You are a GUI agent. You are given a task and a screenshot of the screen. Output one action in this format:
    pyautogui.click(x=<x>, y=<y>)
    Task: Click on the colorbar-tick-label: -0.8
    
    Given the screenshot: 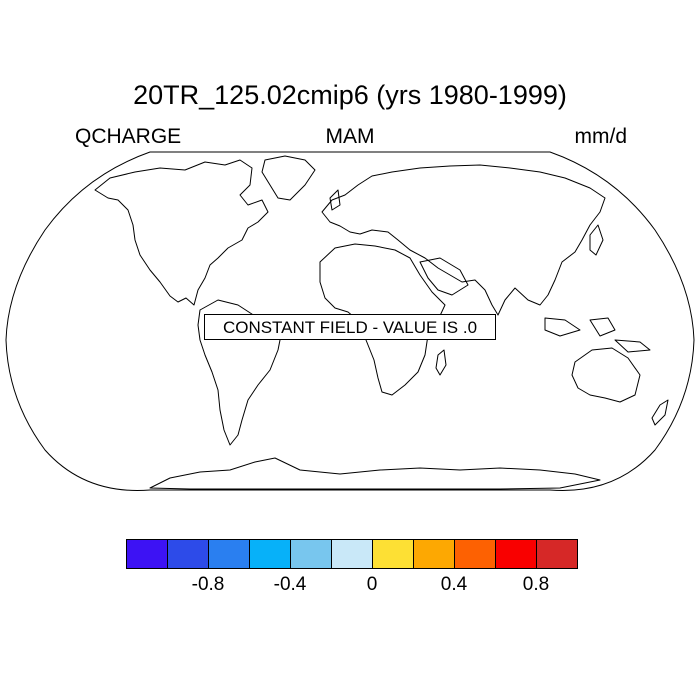 What is the action you would take?
    pyautogui.click(x=208, y=584)
    